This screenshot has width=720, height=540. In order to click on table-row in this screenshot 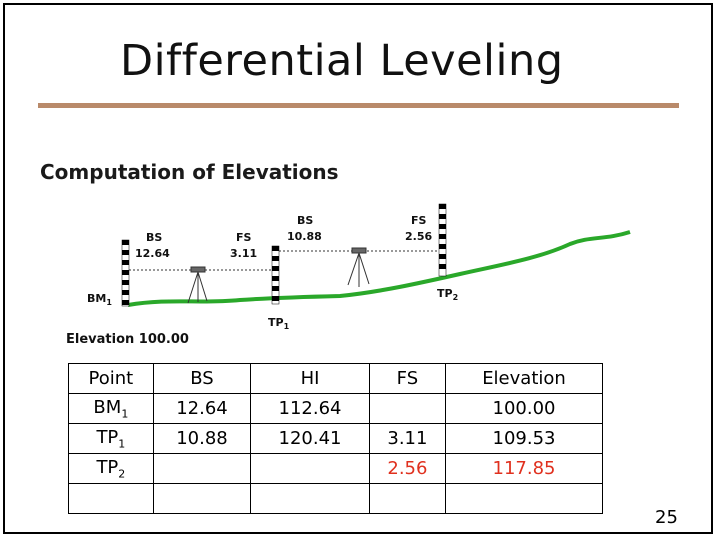, I will do `click(335, 498)`.